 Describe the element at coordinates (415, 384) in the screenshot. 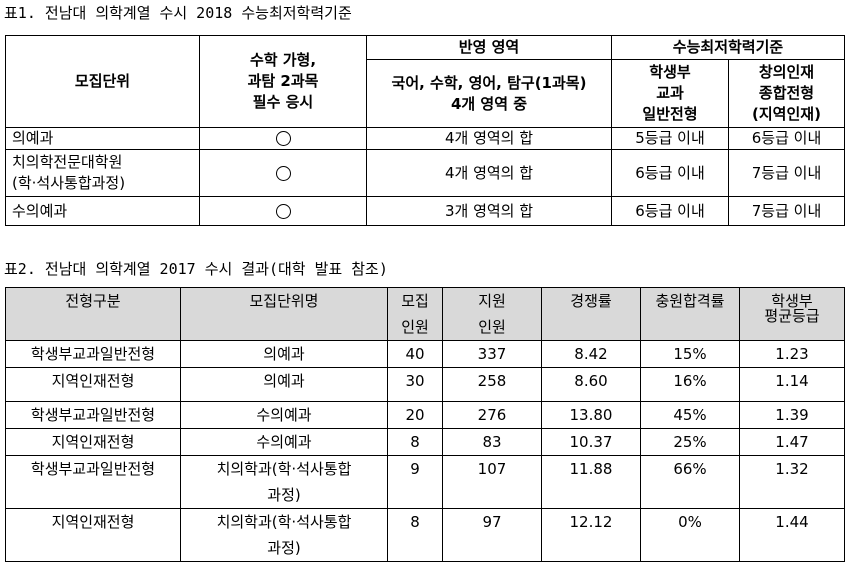

I see `quota-cell: 30` at that location.